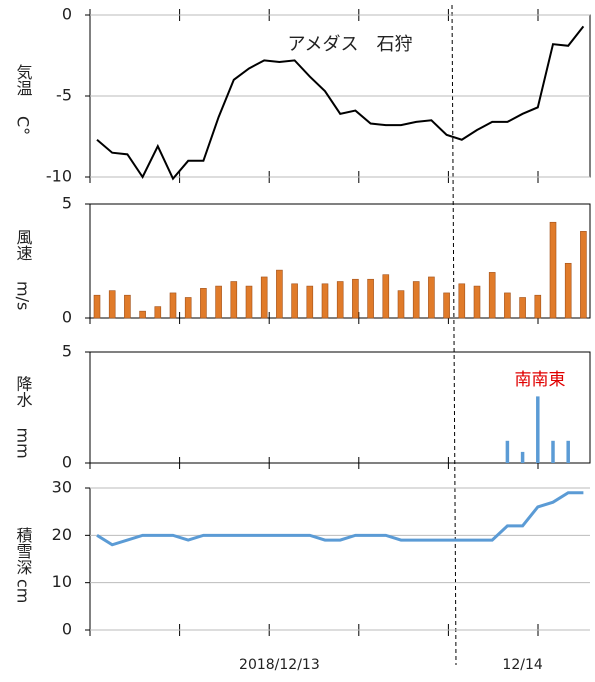 The image size is (595, 682). What do you see at coordinates (23, 551) in the screenshot?
I see `y-axis-label: 積雪深` at bounding box center [23, 551].